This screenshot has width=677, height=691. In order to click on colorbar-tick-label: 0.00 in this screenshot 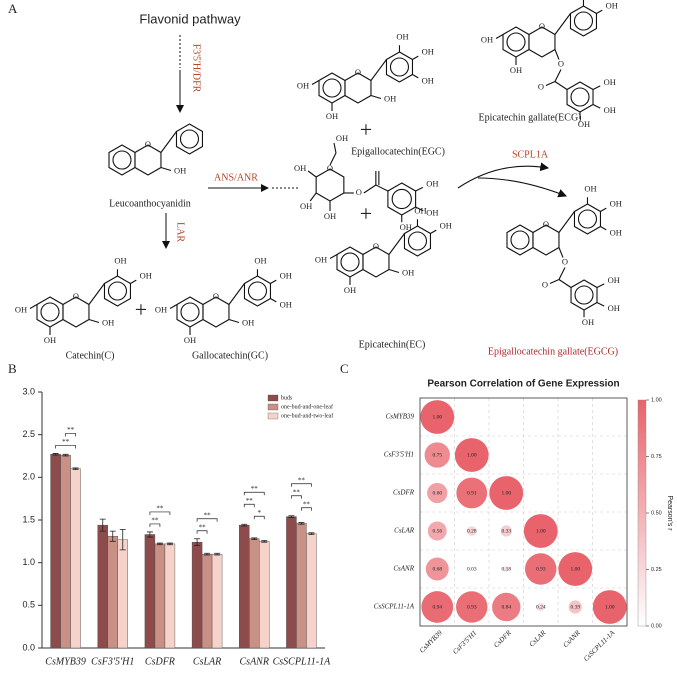, I will do `click(656, 626)`.